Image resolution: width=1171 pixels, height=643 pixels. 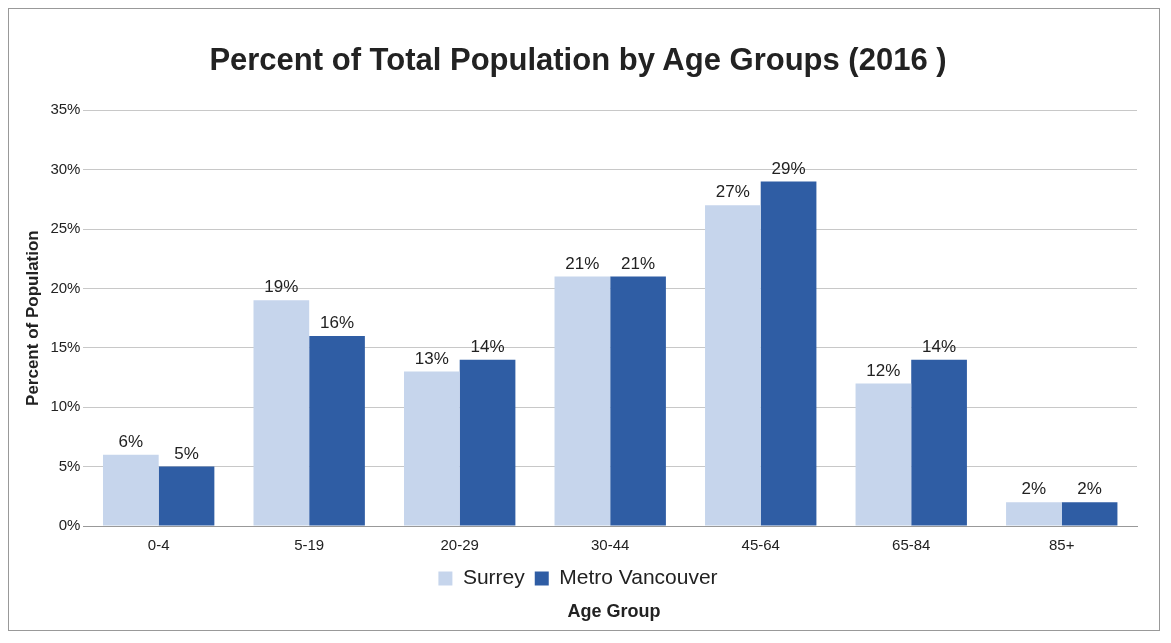 I want to click on x-tick-label: 20-29, so click(x=459, y=545).